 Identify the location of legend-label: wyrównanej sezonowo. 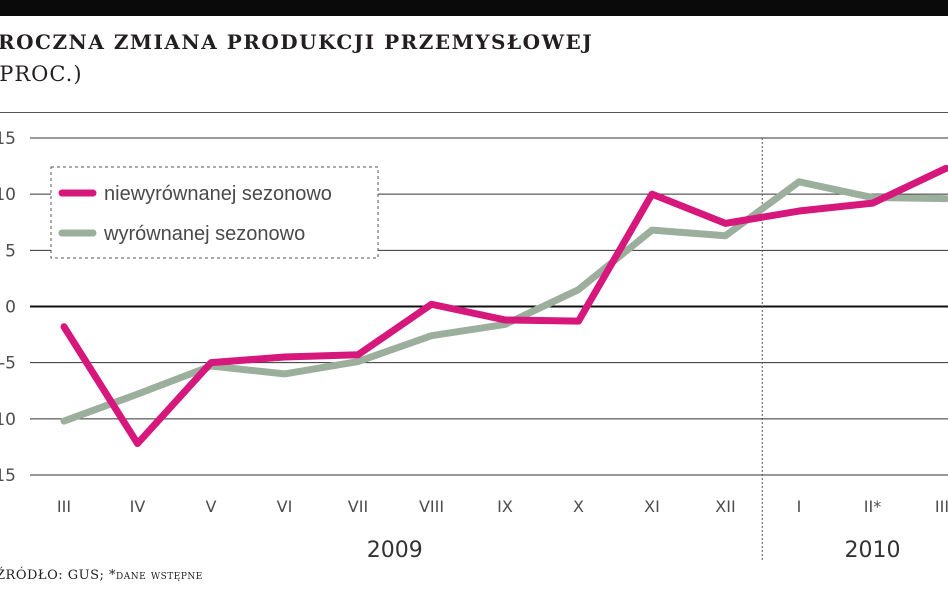
(204, 234).